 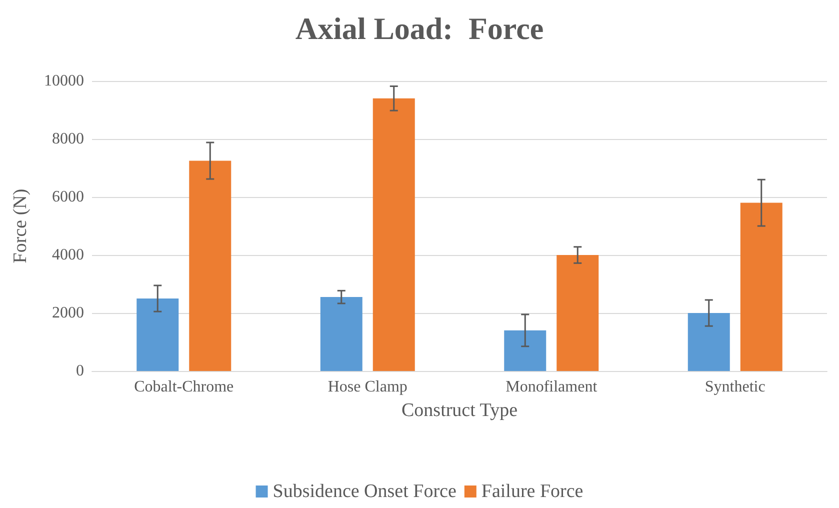 I want to click on legend-label: Subsidence Onset Force, so click(x=364, y=491).